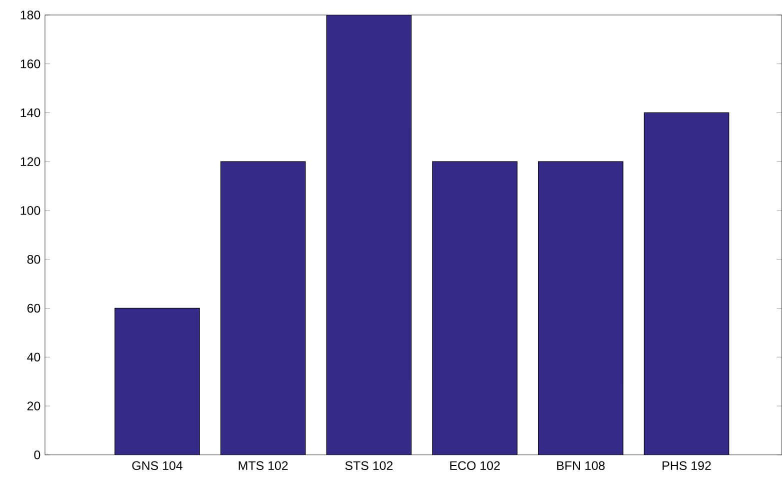  Describe the element at coordinates (30, 210) in the screenshot. I see `y-tick-label: 100` at that location.